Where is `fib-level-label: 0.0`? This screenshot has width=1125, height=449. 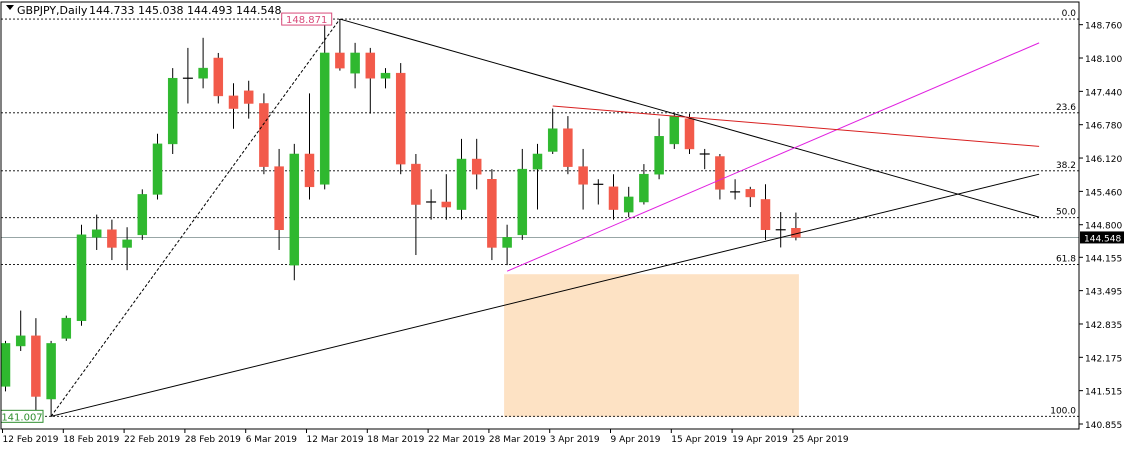 fib-level-label: 0.0 is located at coordinates (1069, 14).